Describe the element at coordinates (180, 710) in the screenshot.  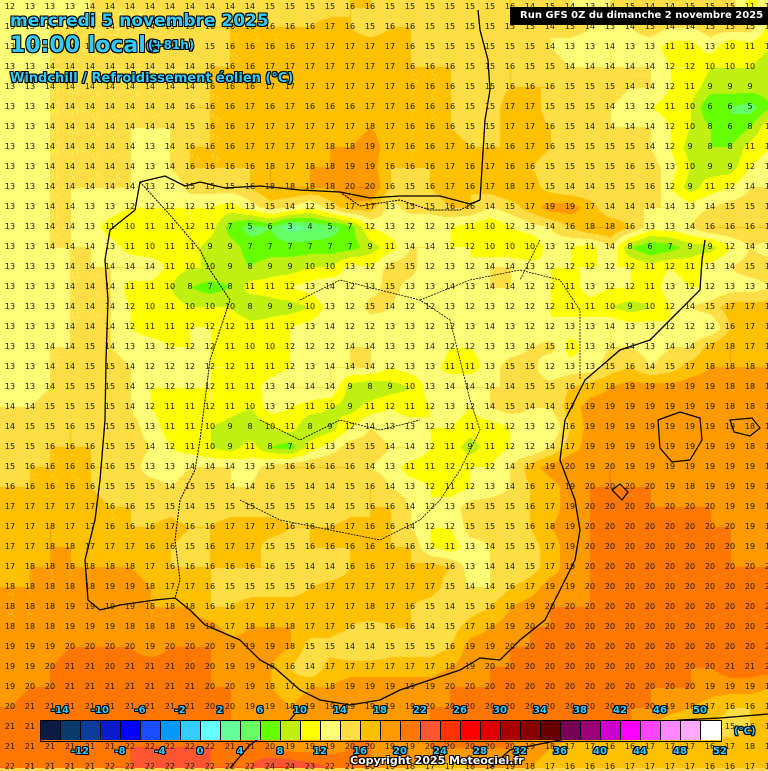
I see `legend-label-top: -2` at that location.